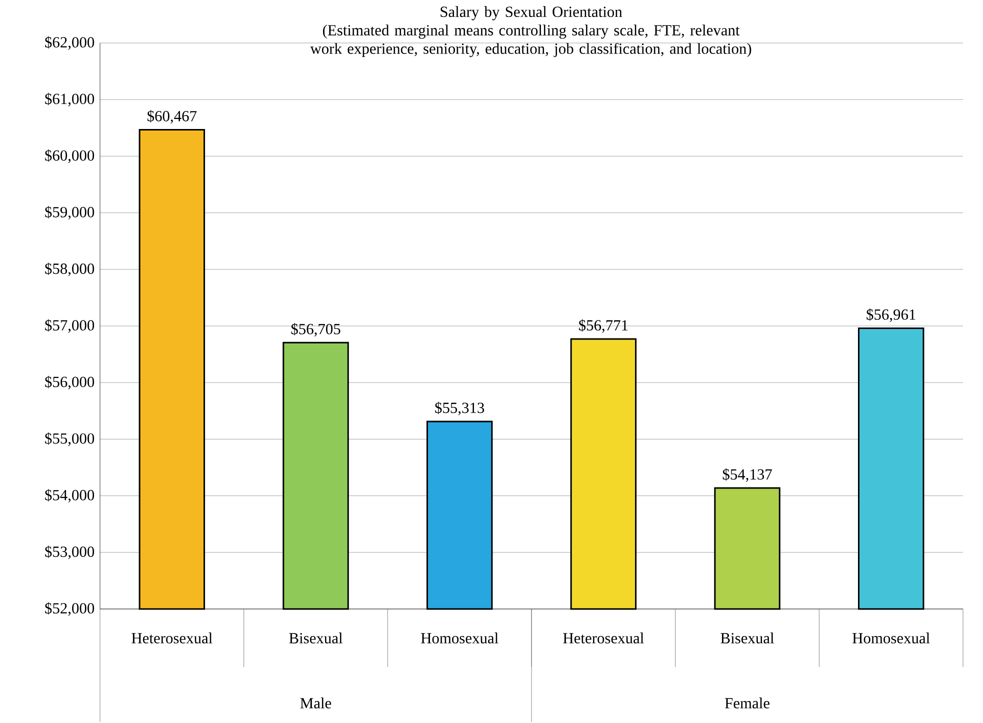  What do you see at coordinates (69, 99) in the screenshot?
I see `y-tick-label: $61,000` at bounding box center [69, 99].